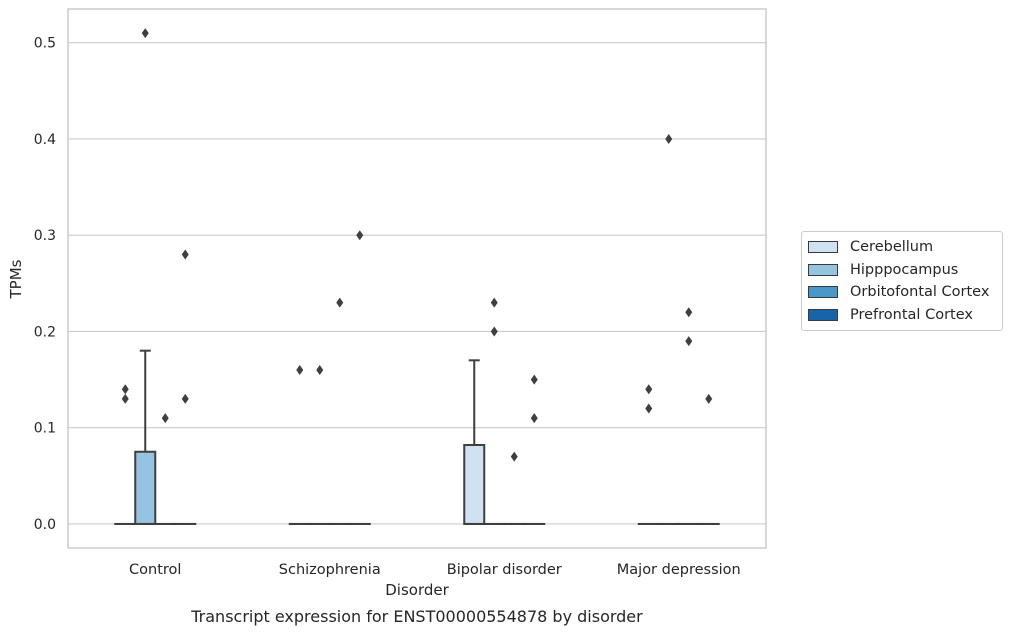 The height and width of the screenshot is (634, 1014). What do you see at coordinates (45, 525) in the screenshot?
I see `y-tick-label: 0.0` at bounding box center [45, 525].